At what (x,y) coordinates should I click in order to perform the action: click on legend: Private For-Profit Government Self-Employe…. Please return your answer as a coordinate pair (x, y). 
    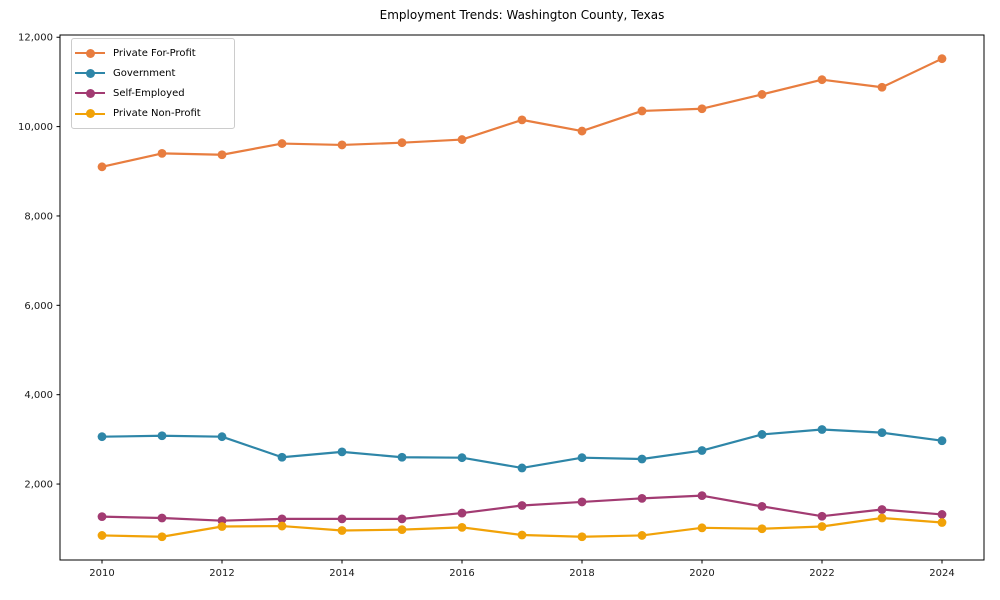
    Looking at the image, I should click on (153, 83).